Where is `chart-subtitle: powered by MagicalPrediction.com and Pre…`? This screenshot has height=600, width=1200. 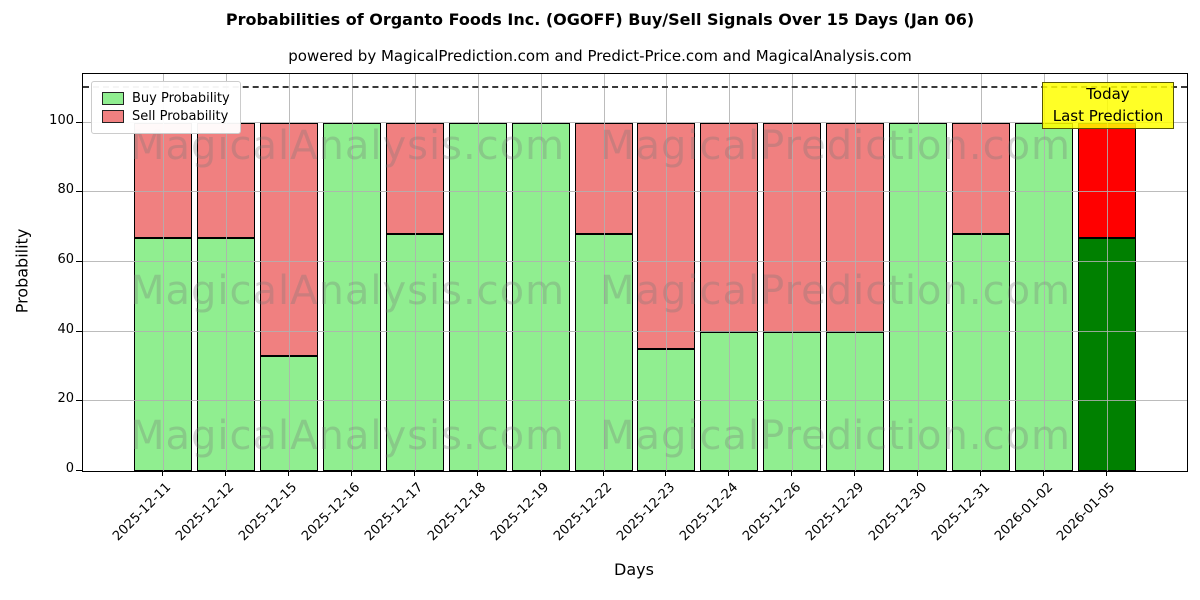 chart-subtitle: powered by MagicalPrediction.com and Pre… is located at coordinates (600, 56).